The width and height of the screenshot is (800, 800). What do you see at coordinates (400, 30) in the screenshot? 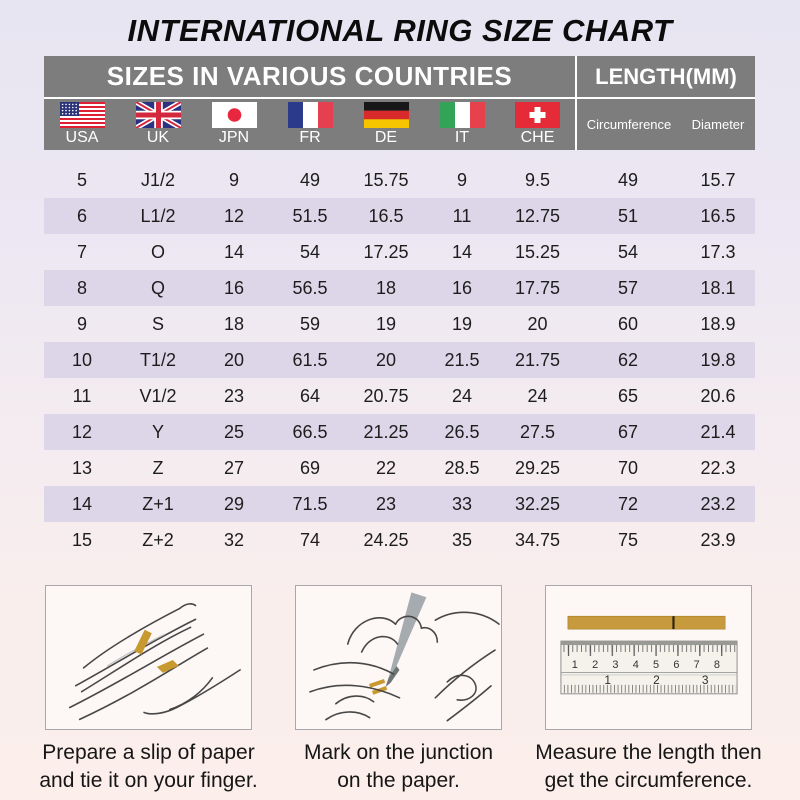
I see `page-title: INTERNATIONAL RING SIZE CHART` at bounding box center [400, 30].